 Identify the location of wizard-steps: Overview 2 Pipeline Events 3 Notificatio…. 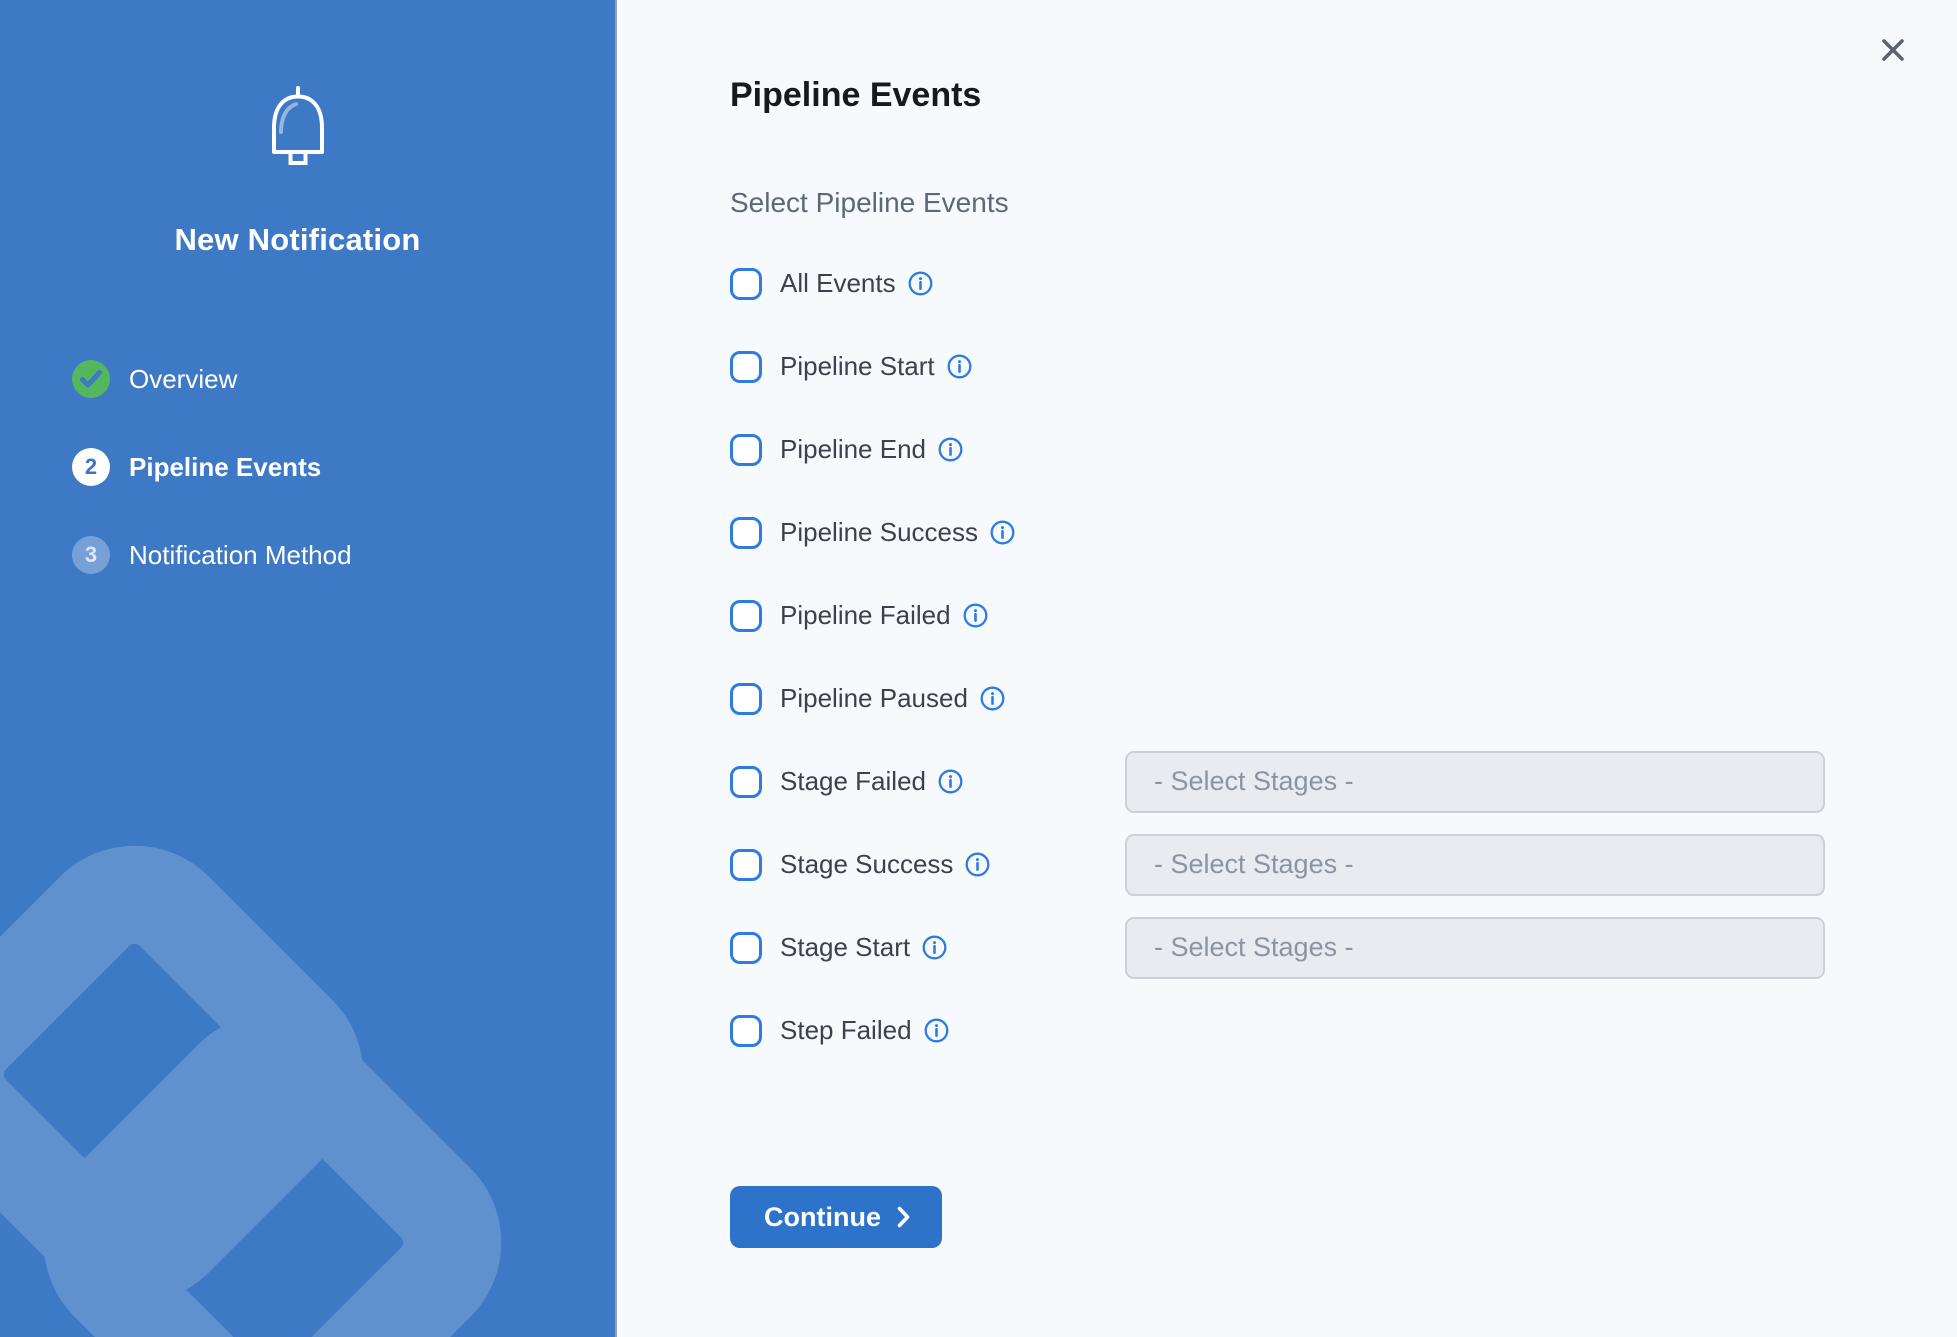
(333, 467).